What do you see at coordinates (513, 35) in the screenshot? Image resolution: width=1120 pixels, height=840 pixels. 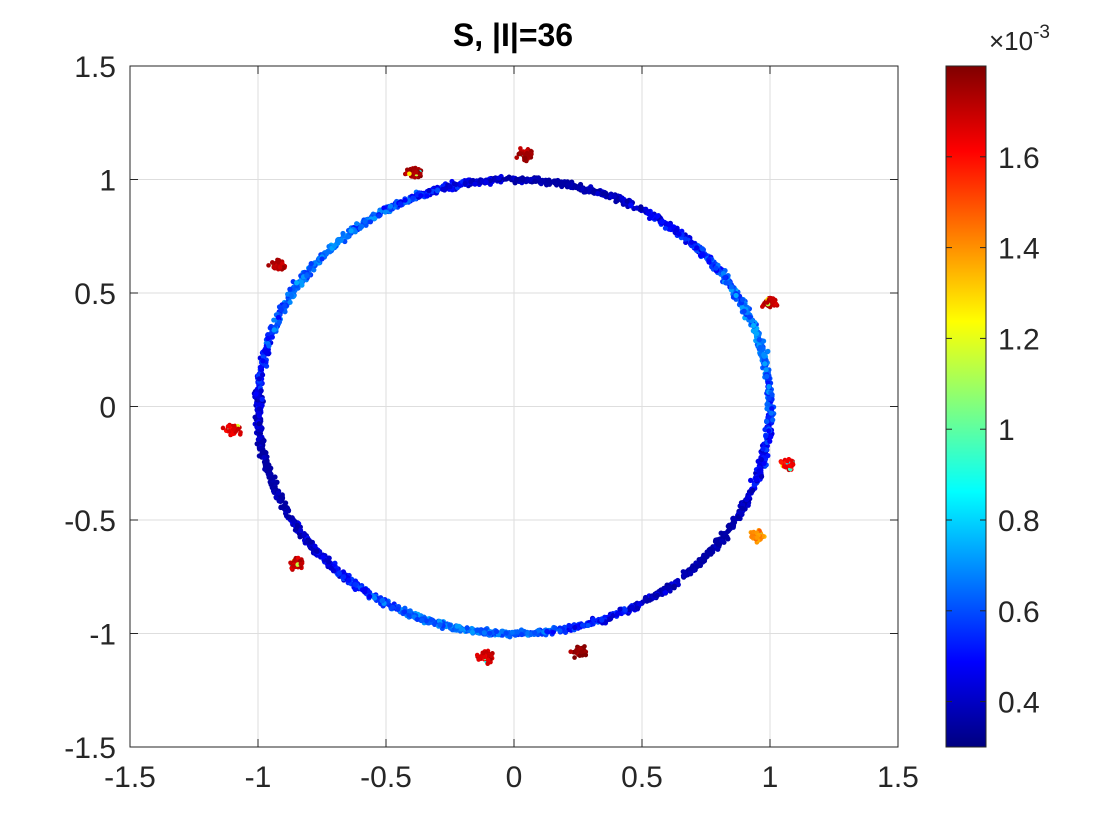 I see `chart-title: S, |I|=36` at bounding box center [513, 35].